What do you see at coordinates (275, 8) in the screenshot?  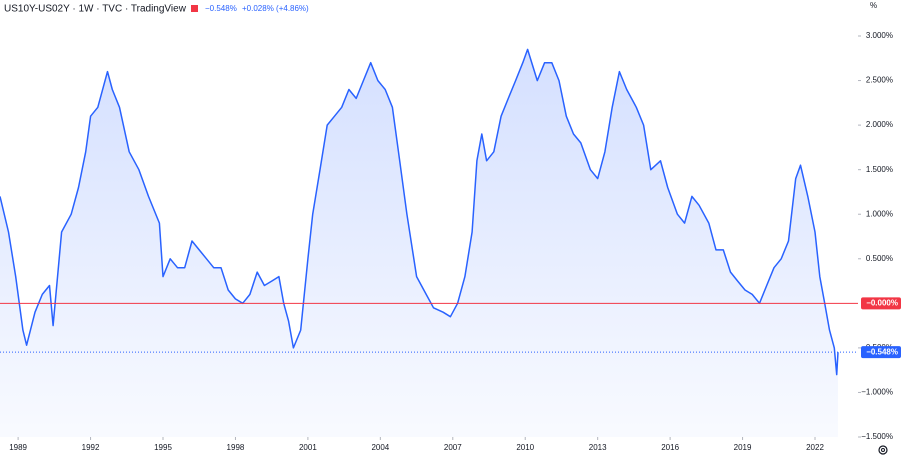 I see `legend-change: +0.028% (+4.86%)` at bounding box center [275, 8].